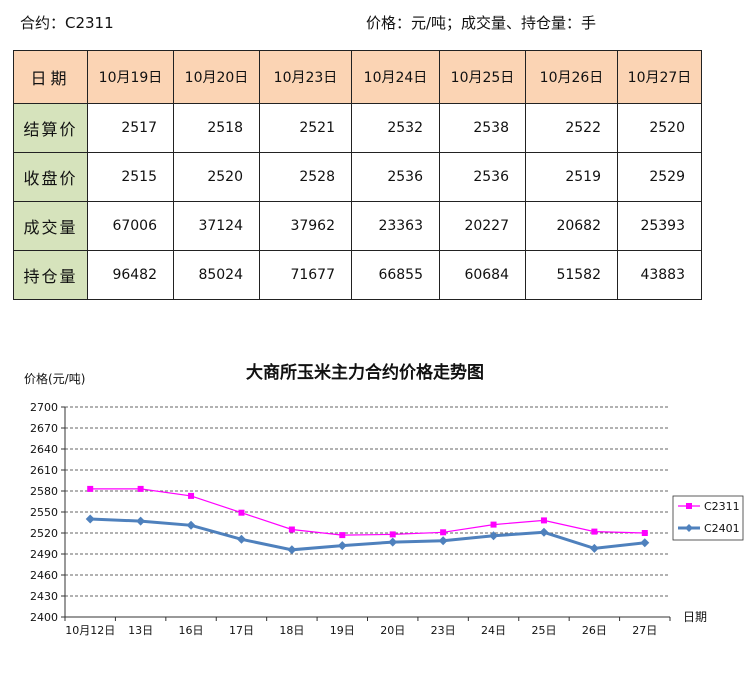 The height and width of the screenshot is (676, 749). Describe the element at coordinates (481, 23) in the screenshot. I see `units-label: 价格：元/吨；成交量、持仓量：手` at that location.